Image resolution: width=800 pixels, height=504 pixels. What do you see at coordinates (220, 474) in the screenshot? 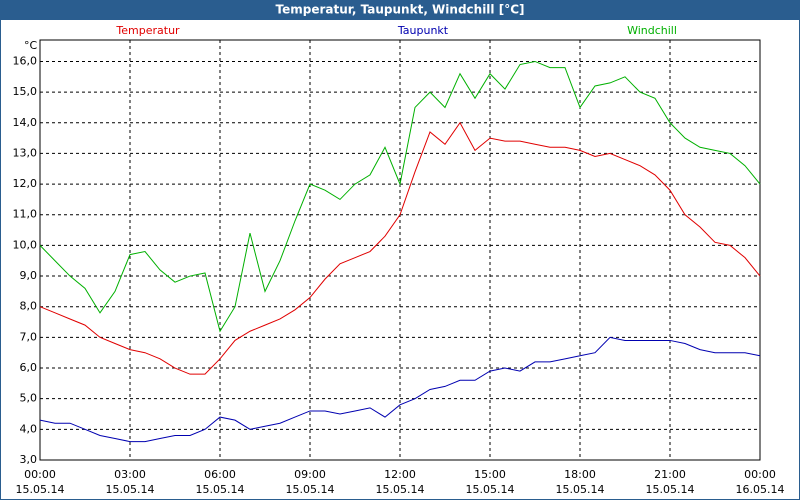
I see `x-tick-label: 06:00` at bounding box center [220, 474].